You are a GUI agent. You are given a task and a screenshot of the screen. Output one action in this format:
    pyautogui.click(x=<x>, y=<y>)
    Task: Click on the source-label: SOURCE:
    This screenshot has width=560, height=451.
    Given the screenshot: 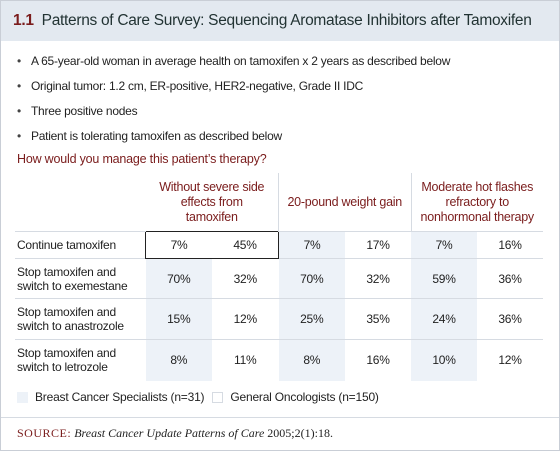 What is the action you would take?
    pyautogui.click(x=44, y=433)
    